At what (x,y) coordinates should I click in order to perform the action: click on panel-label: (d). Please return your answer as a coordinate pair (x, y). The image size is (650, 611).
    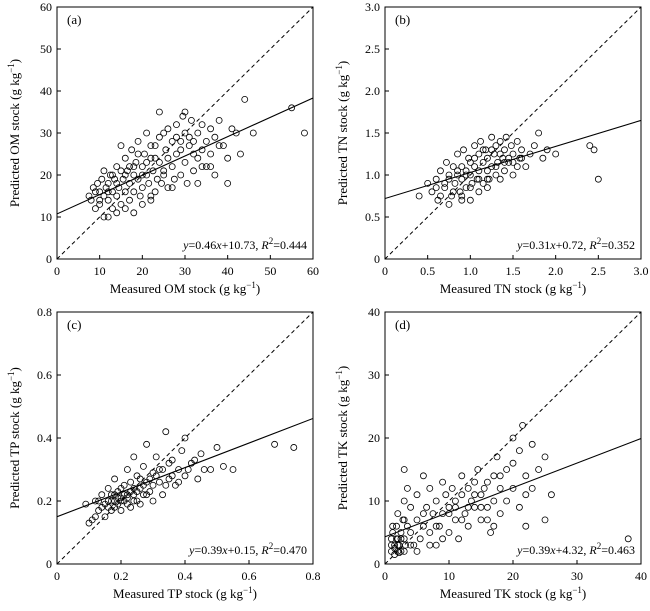
    Looking at the image, I should click on (402, 324).